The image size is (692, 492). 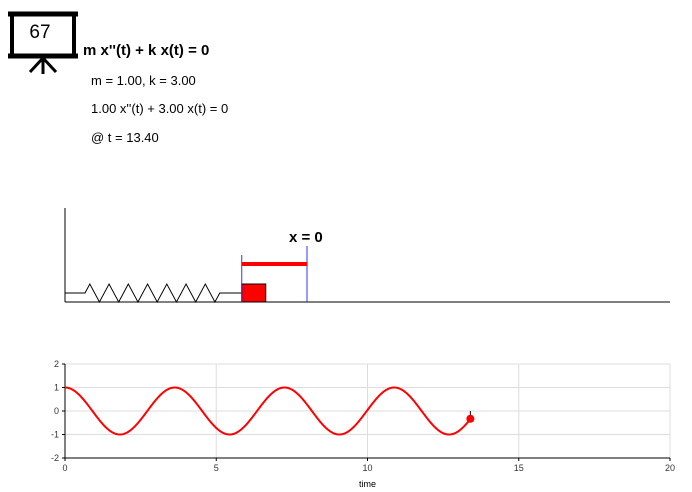 What do you see at coordinates (367, 468) in the screenshot?
I see `x-tick-label: 10` at bounding box center [367, 468].